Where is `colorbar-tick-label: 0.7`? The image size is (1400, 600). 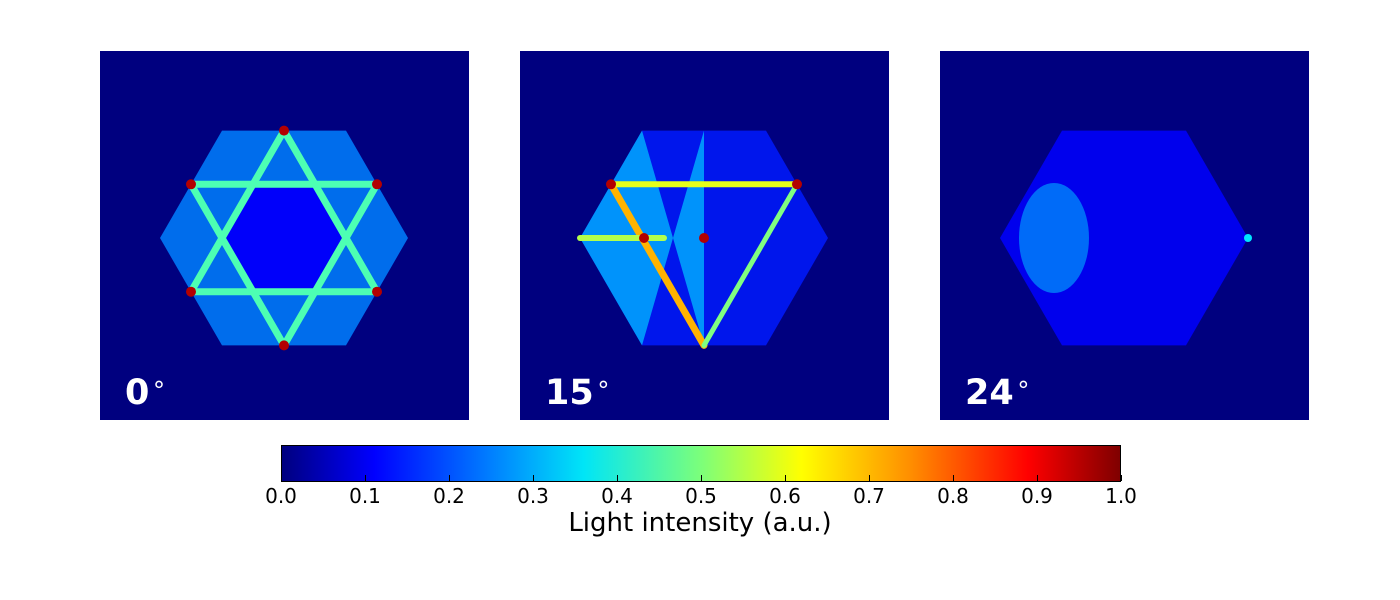 colorbar-tick-label: 0.7 is located at coordinates (869, 496).